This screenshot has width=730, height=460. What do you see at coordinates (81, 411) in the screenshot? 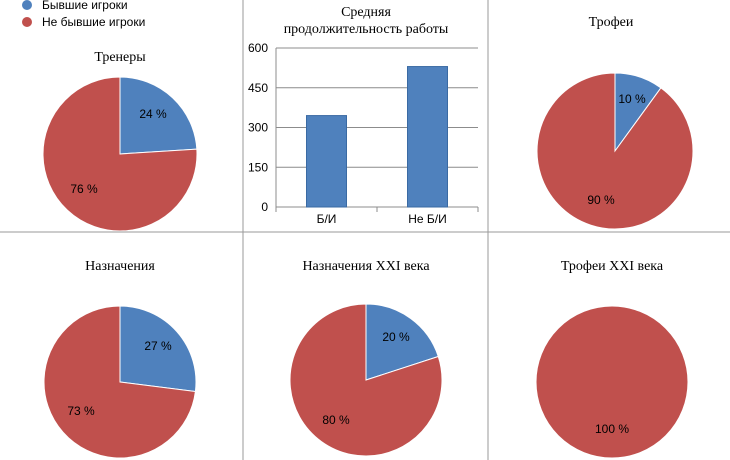
I see `data-label-nonformer-players: 73 %` at bounding box center [81, 411].